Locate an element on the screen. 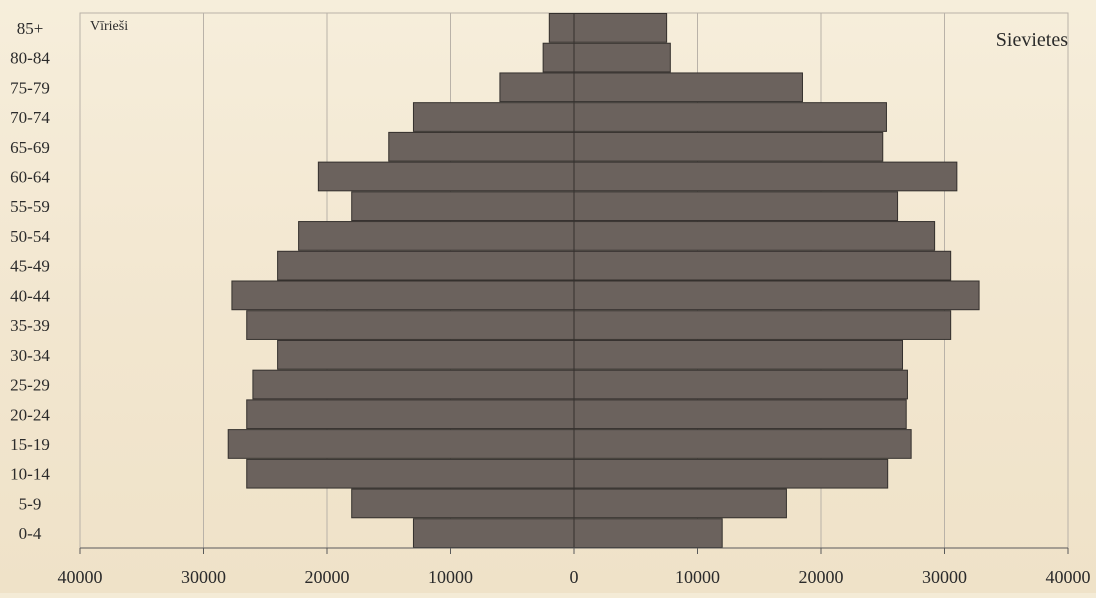 This screenshot has width=1096, height=598. y-tick-label: 50-54 is located at coordinates (30, 236).